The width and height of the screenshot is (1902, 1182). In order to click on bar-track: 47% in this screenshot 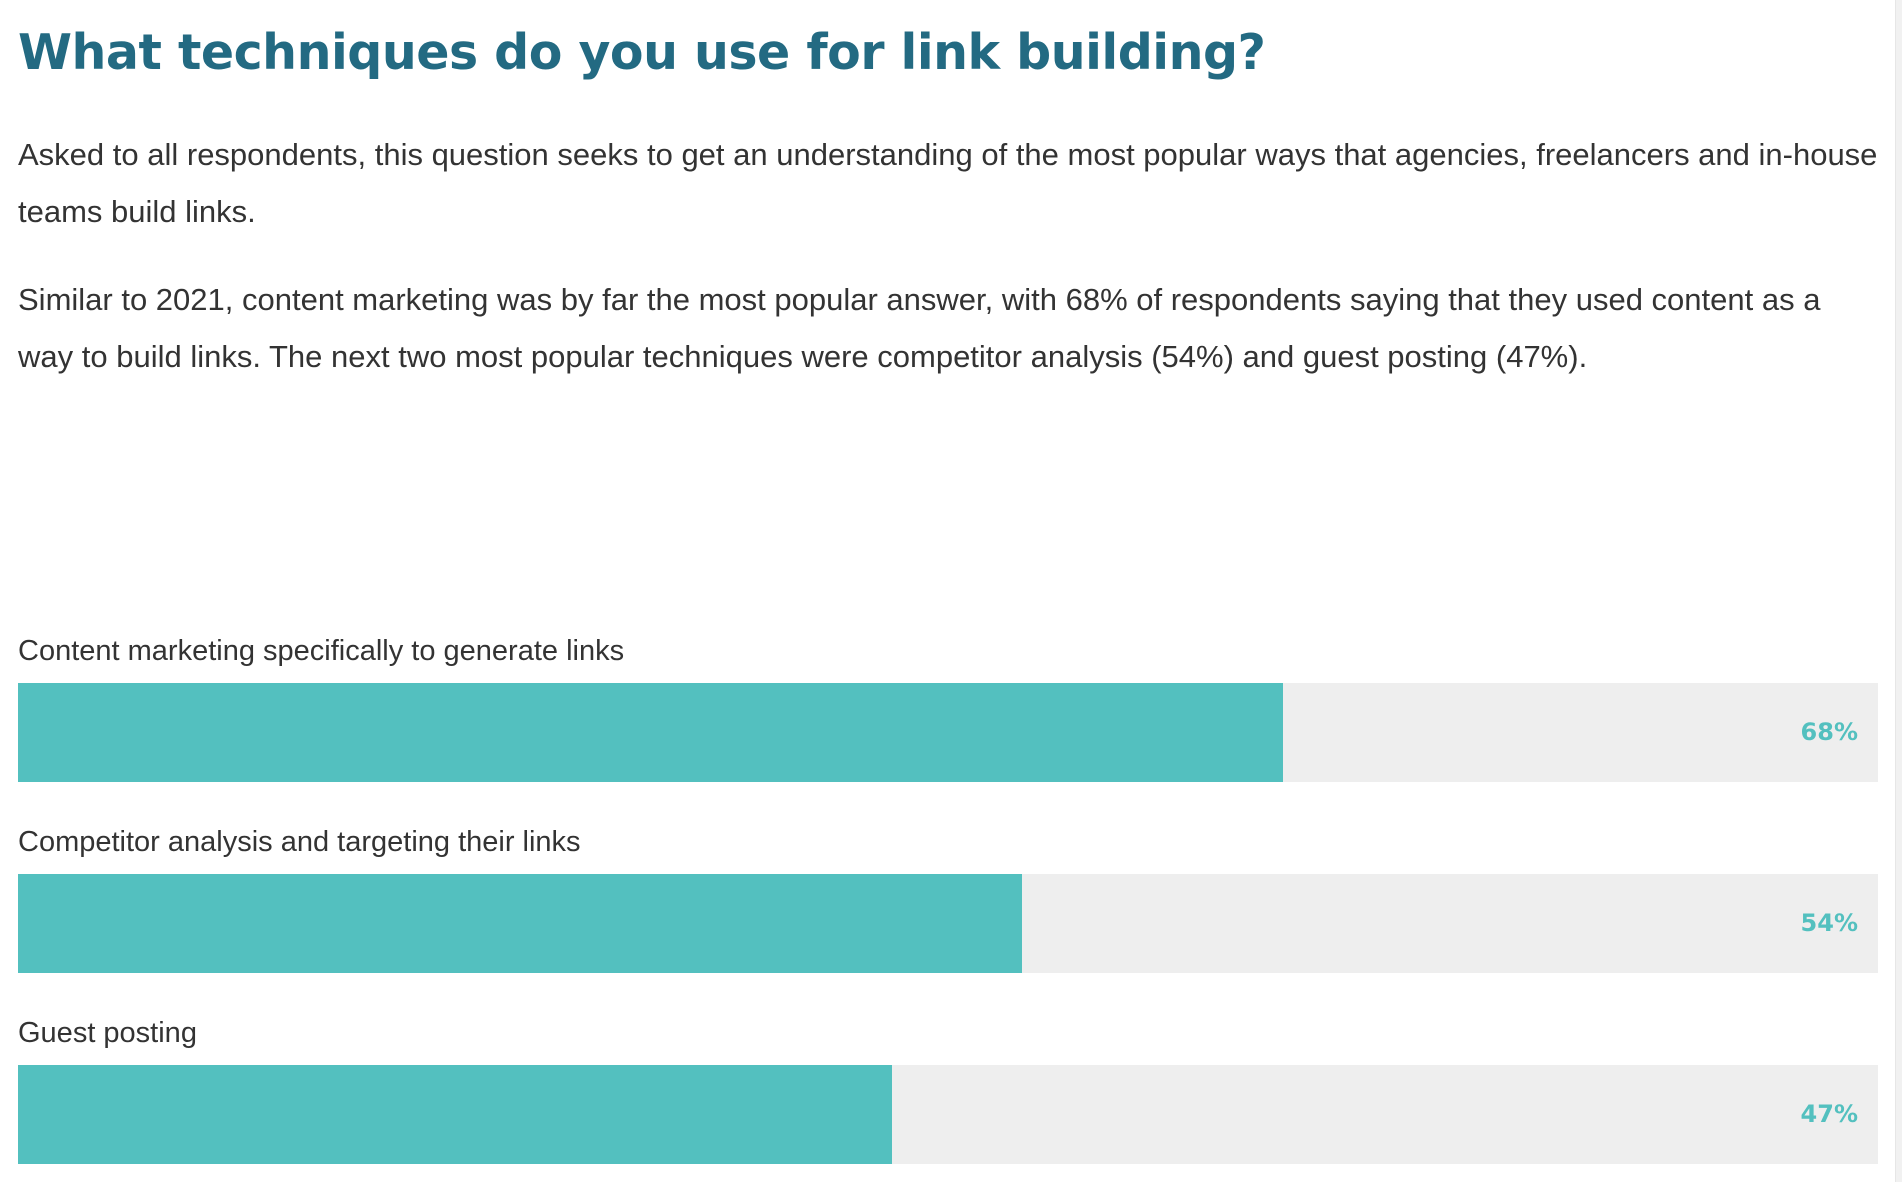, I will do `click(948, 1114)`.